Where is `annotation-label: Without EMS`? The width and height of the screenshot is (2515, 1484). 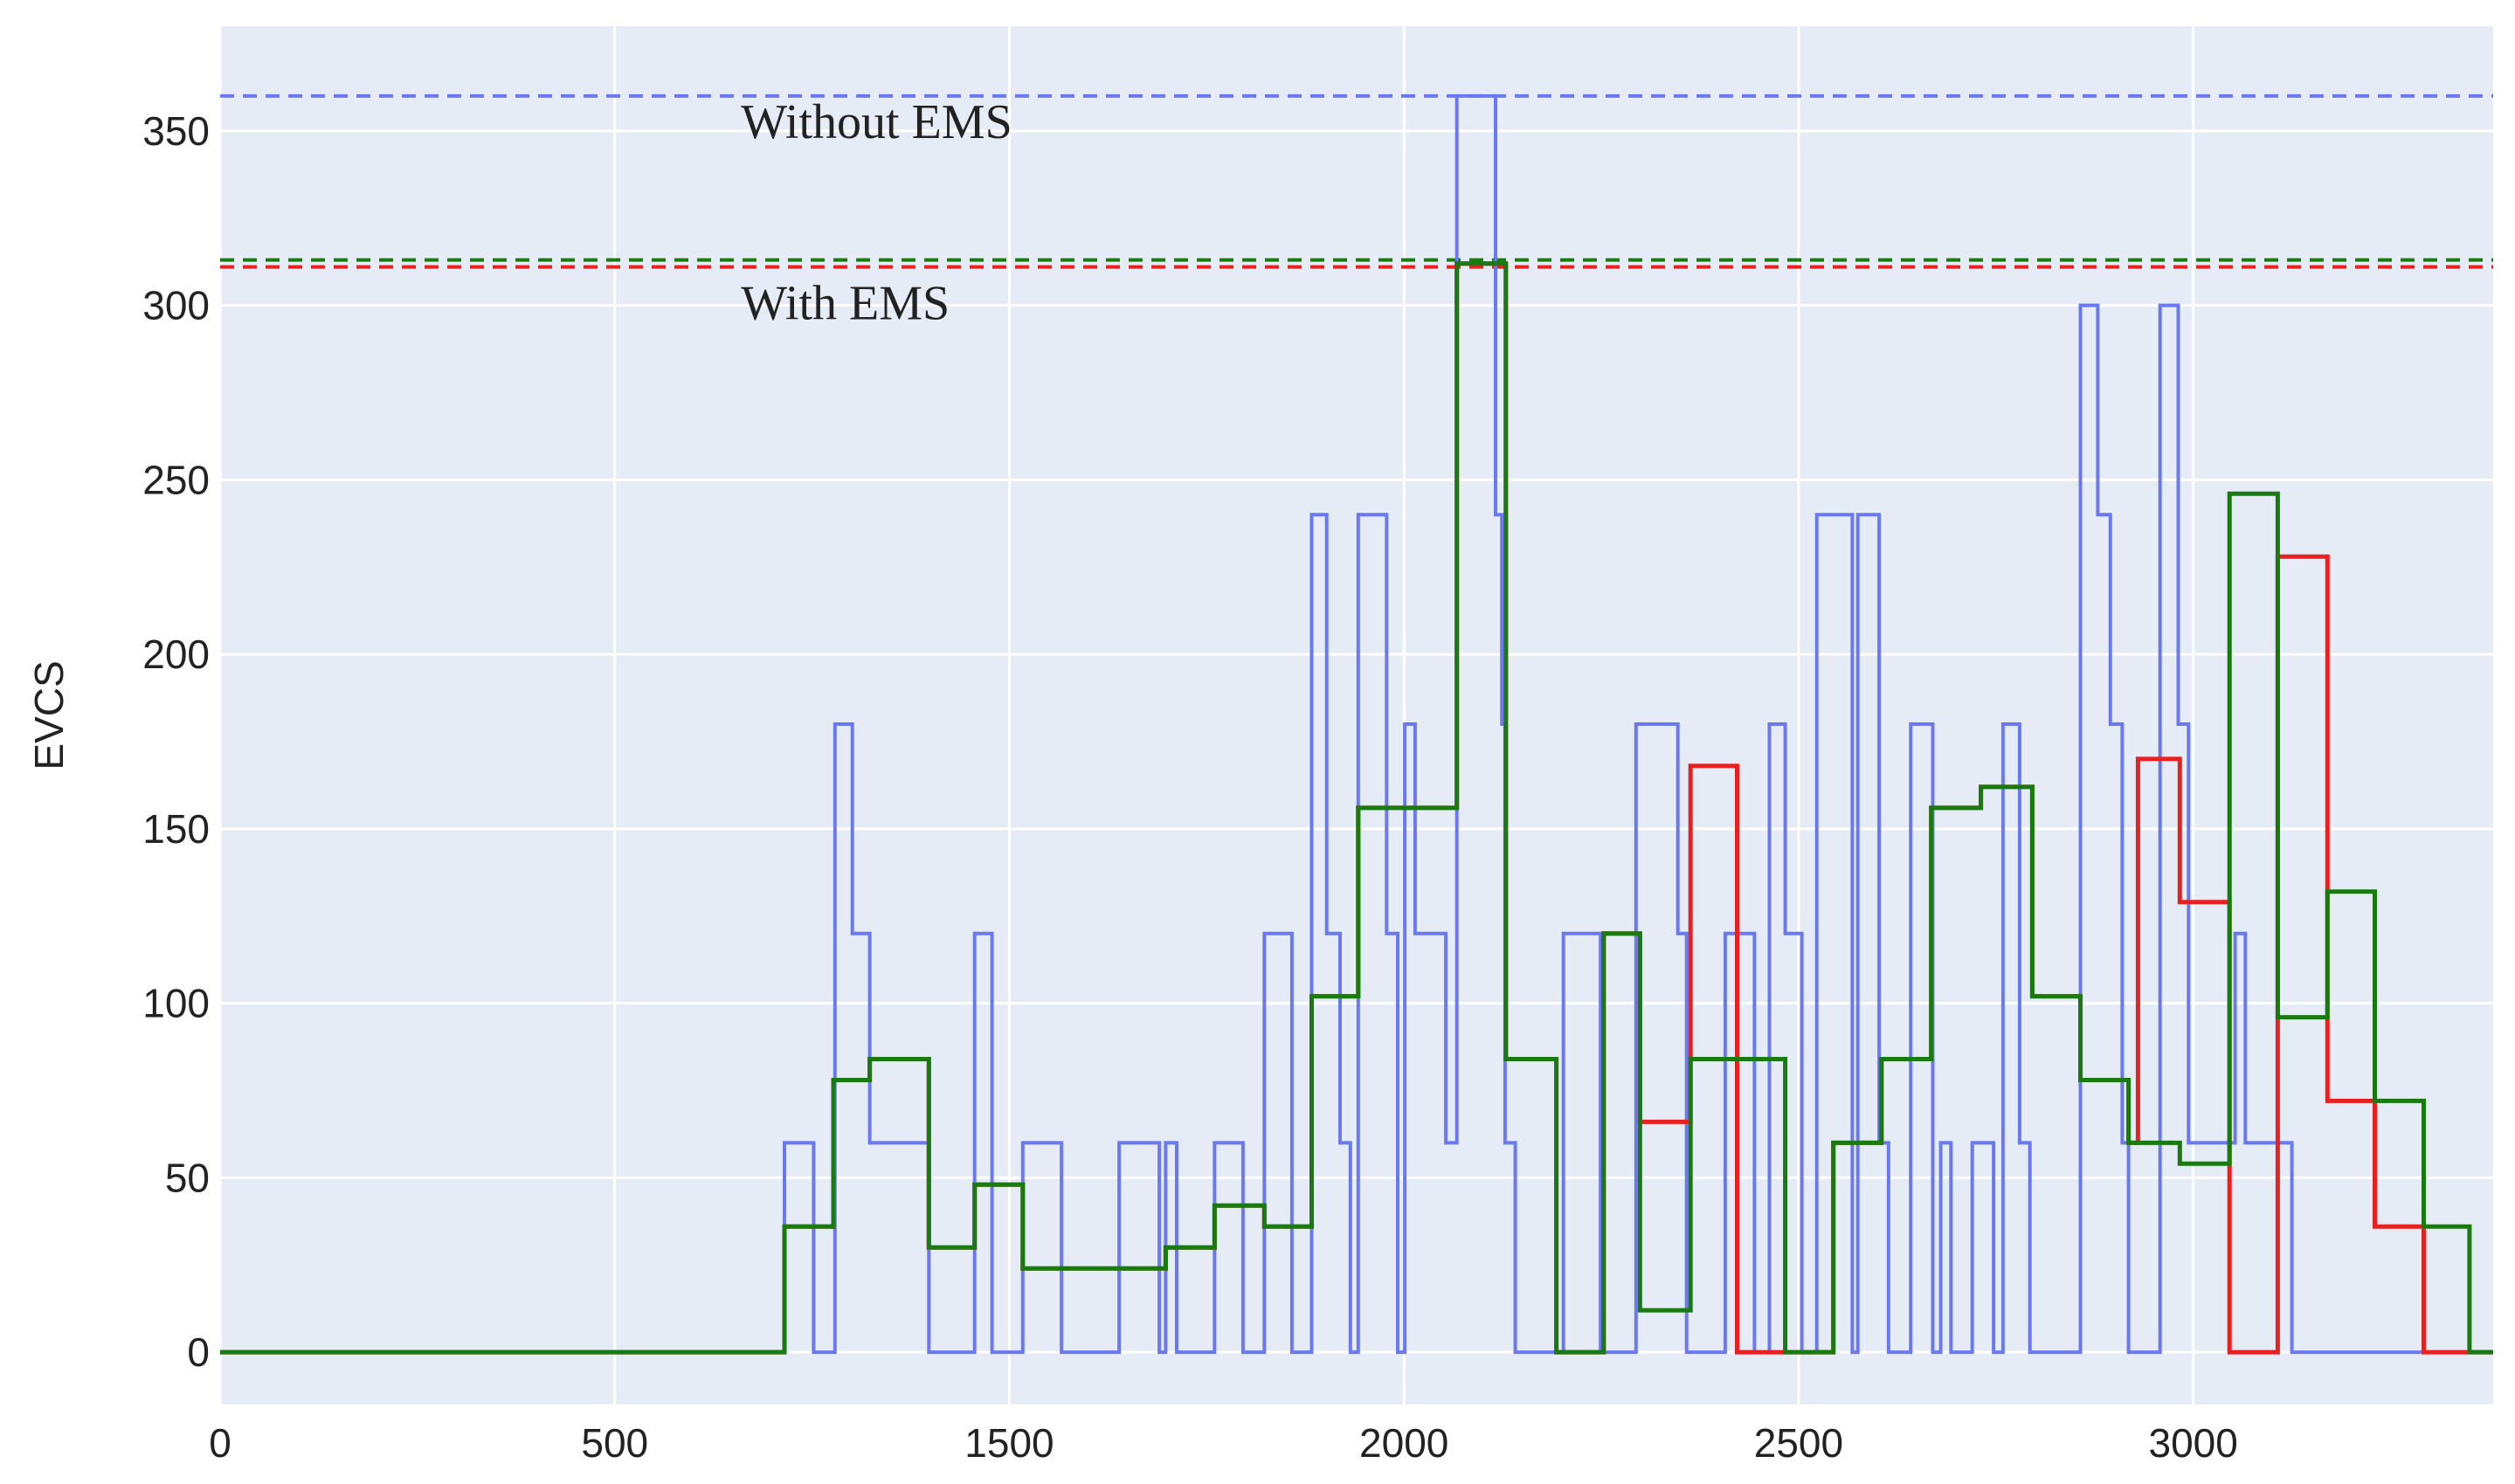 annotation-label: Without EMS is located at coordinates (876, 122).